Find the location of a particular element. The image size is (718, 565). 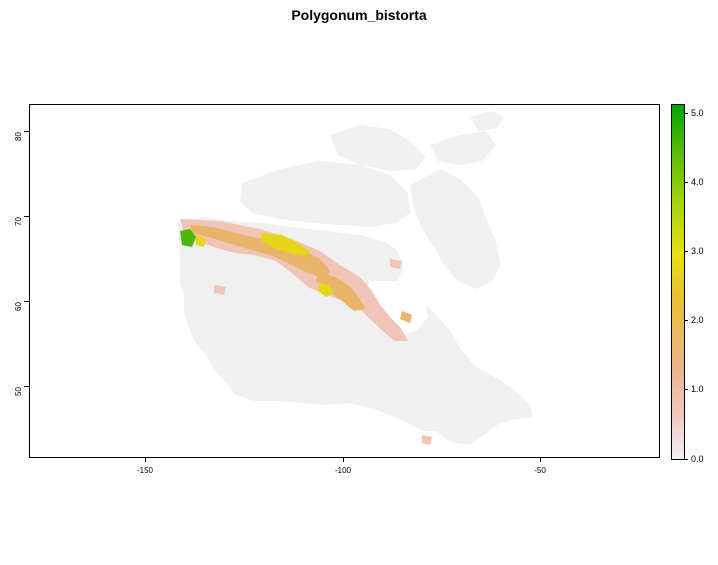

map-title: Polygonum_bistorta is located at coordinates (359, 15).